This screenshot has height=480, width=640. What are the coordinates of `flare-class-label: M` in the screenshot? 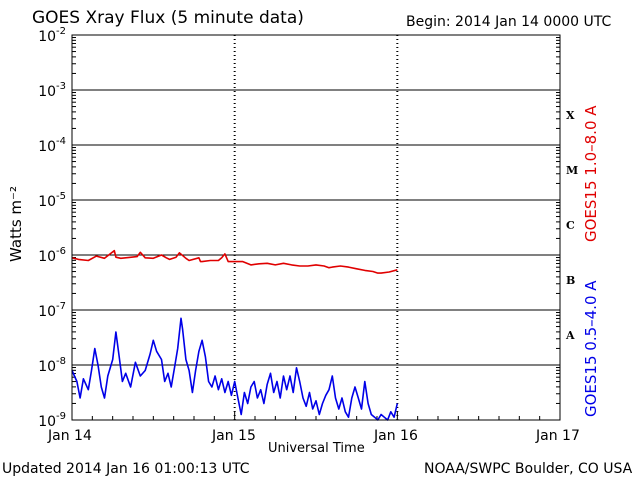 It's located at (572, 170).